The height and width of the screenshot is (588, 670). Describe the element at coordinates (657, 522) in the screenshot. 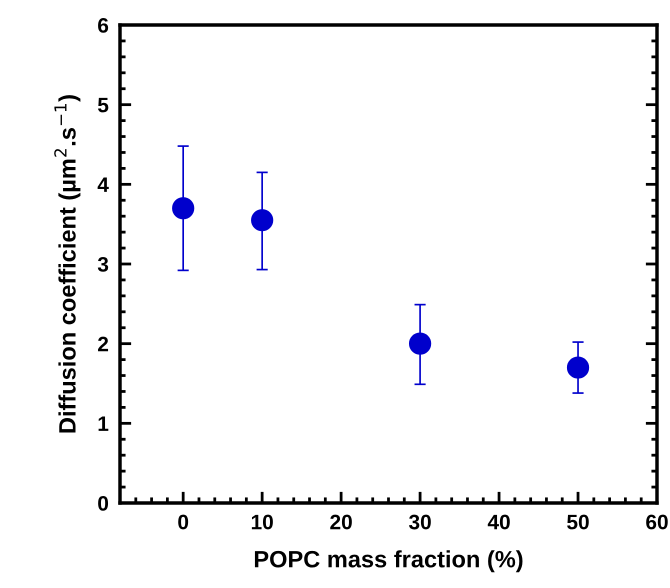

I see `x-tick-label: 60` at that location.